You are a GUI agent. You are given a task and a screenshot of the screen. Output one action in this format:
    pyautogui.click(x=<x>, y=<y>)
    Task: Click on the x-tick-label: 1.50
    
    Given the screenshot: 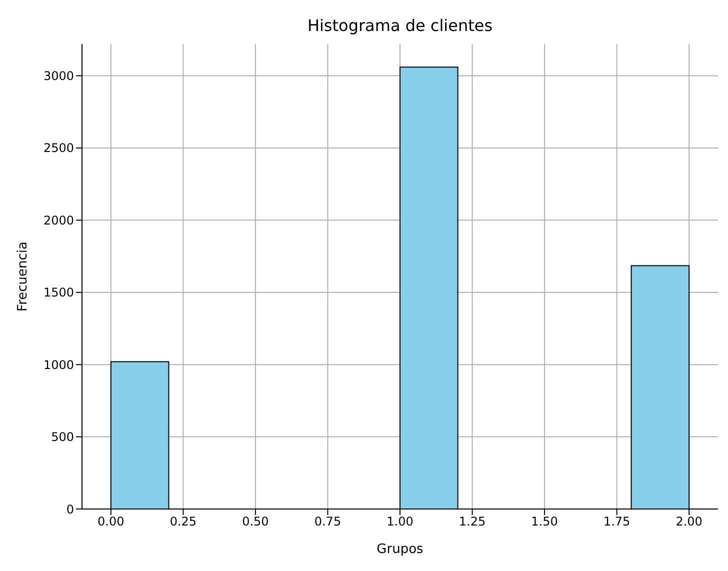 What is the action you would take?
    pyautogui.click(x=544, y=521)
    